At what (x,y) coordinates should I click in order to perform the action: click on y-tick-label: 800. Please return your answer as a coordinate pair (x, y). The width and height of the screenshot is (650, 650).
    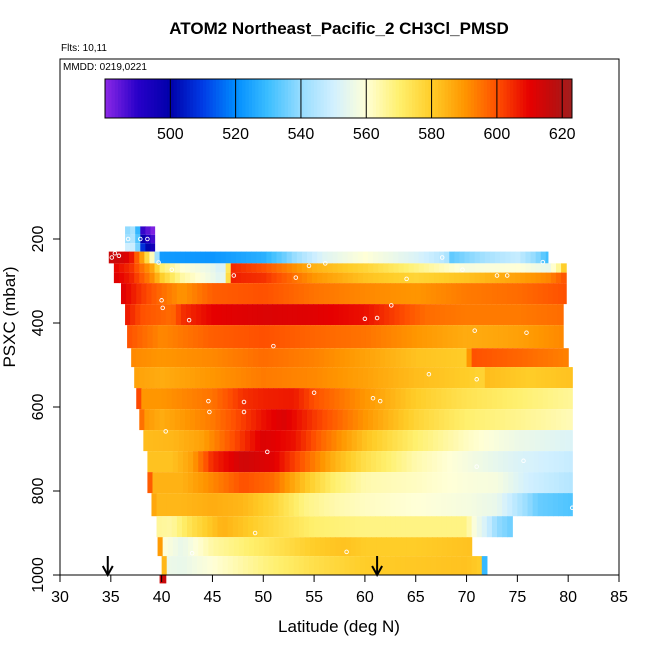
    Looking at the image, I should click on (38, 491).